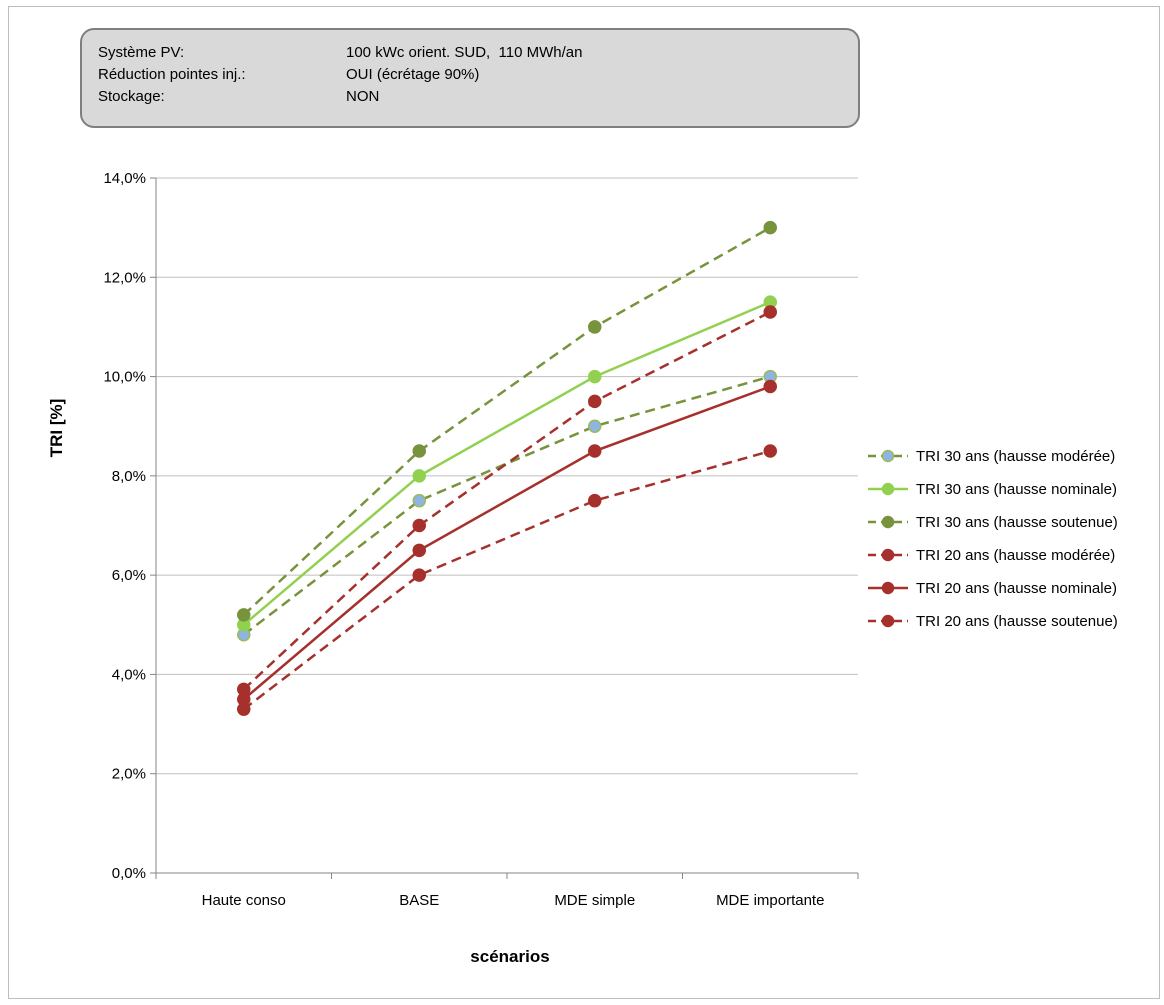 The image size is (1164, 1005). Describe the element at coordinates (509, 956) in the screenshot. I see `x-axis-title: scénarios` at that location.